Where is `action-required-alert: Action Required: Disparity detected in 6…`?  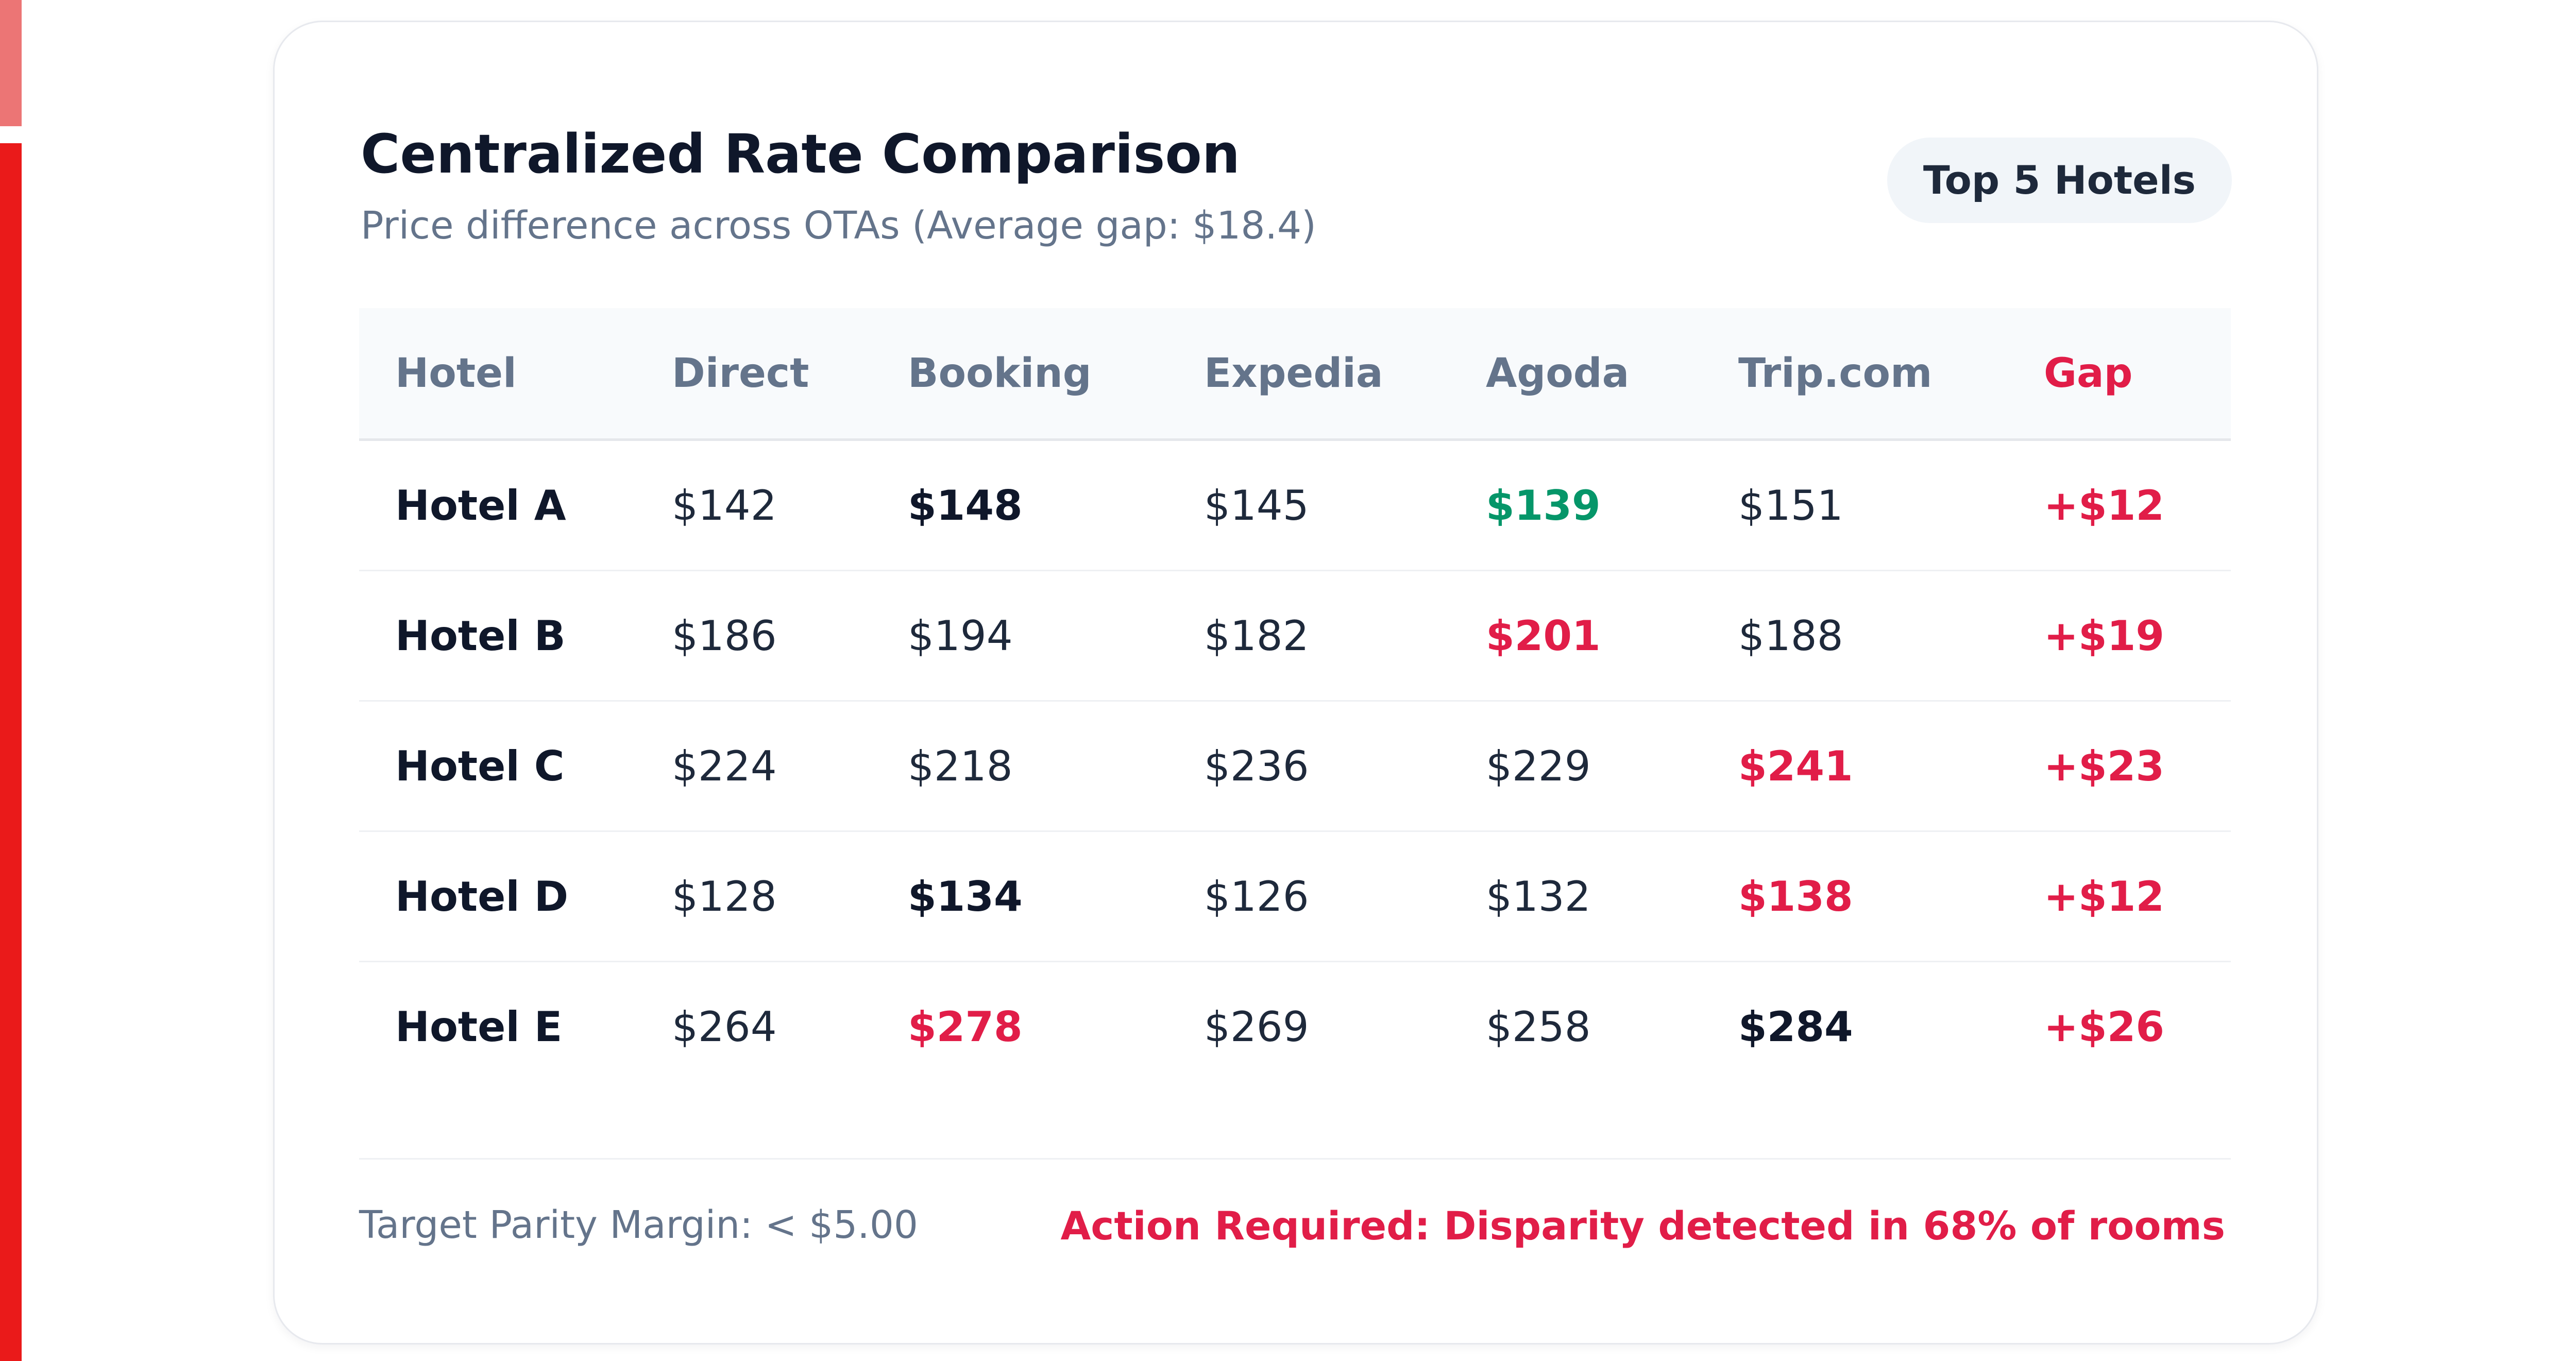
action-required-alert: Action Required: Disparity detected in 6… is located at coordinates (1642, 1226).